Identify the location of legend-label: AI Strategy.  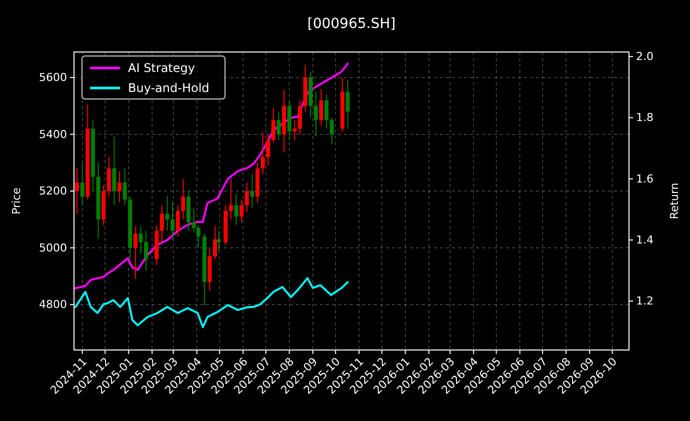
(161, 68).